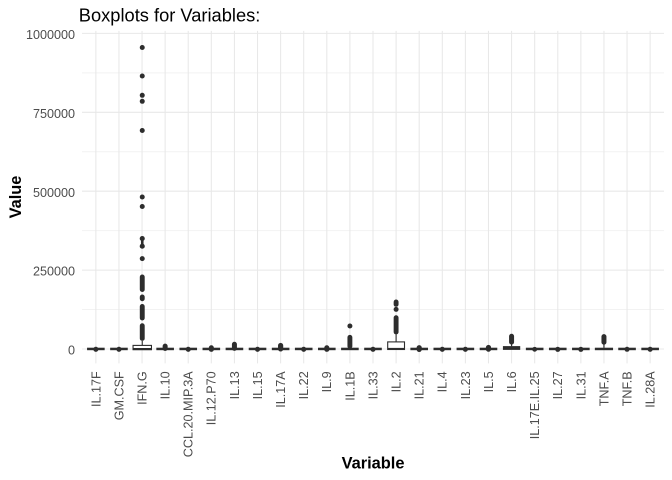  Describe the element at coordinates (212, 398) in the screenshot. I see `svg-text: IL.12.P70` at that location.